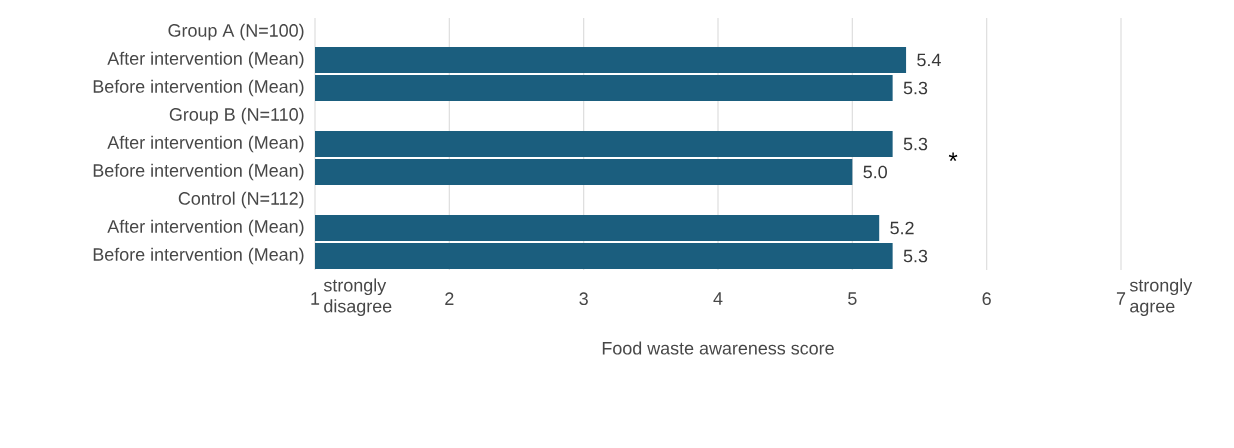 The image size is (1234, 448). What do you see at coordinates (236, 116) in the screenshot?
I see `y-tick-label: Group B (N=110)` at bounding box center [236, 116].